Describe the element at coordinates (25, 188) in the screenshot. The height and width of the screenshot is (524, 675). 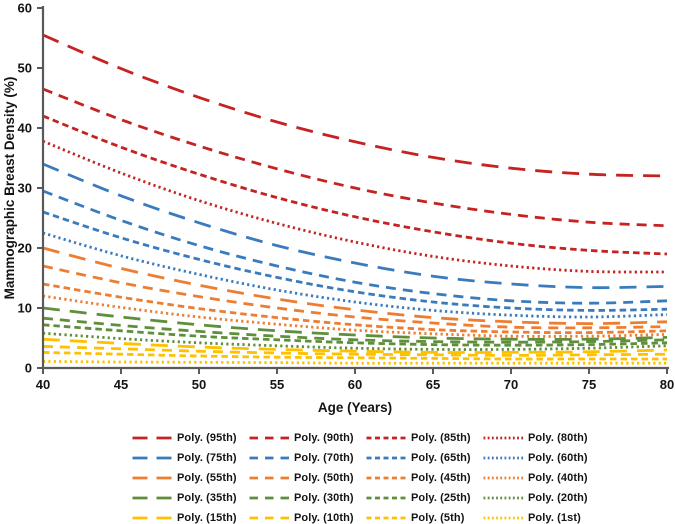
I see `y-tick-label: 30` at that location.